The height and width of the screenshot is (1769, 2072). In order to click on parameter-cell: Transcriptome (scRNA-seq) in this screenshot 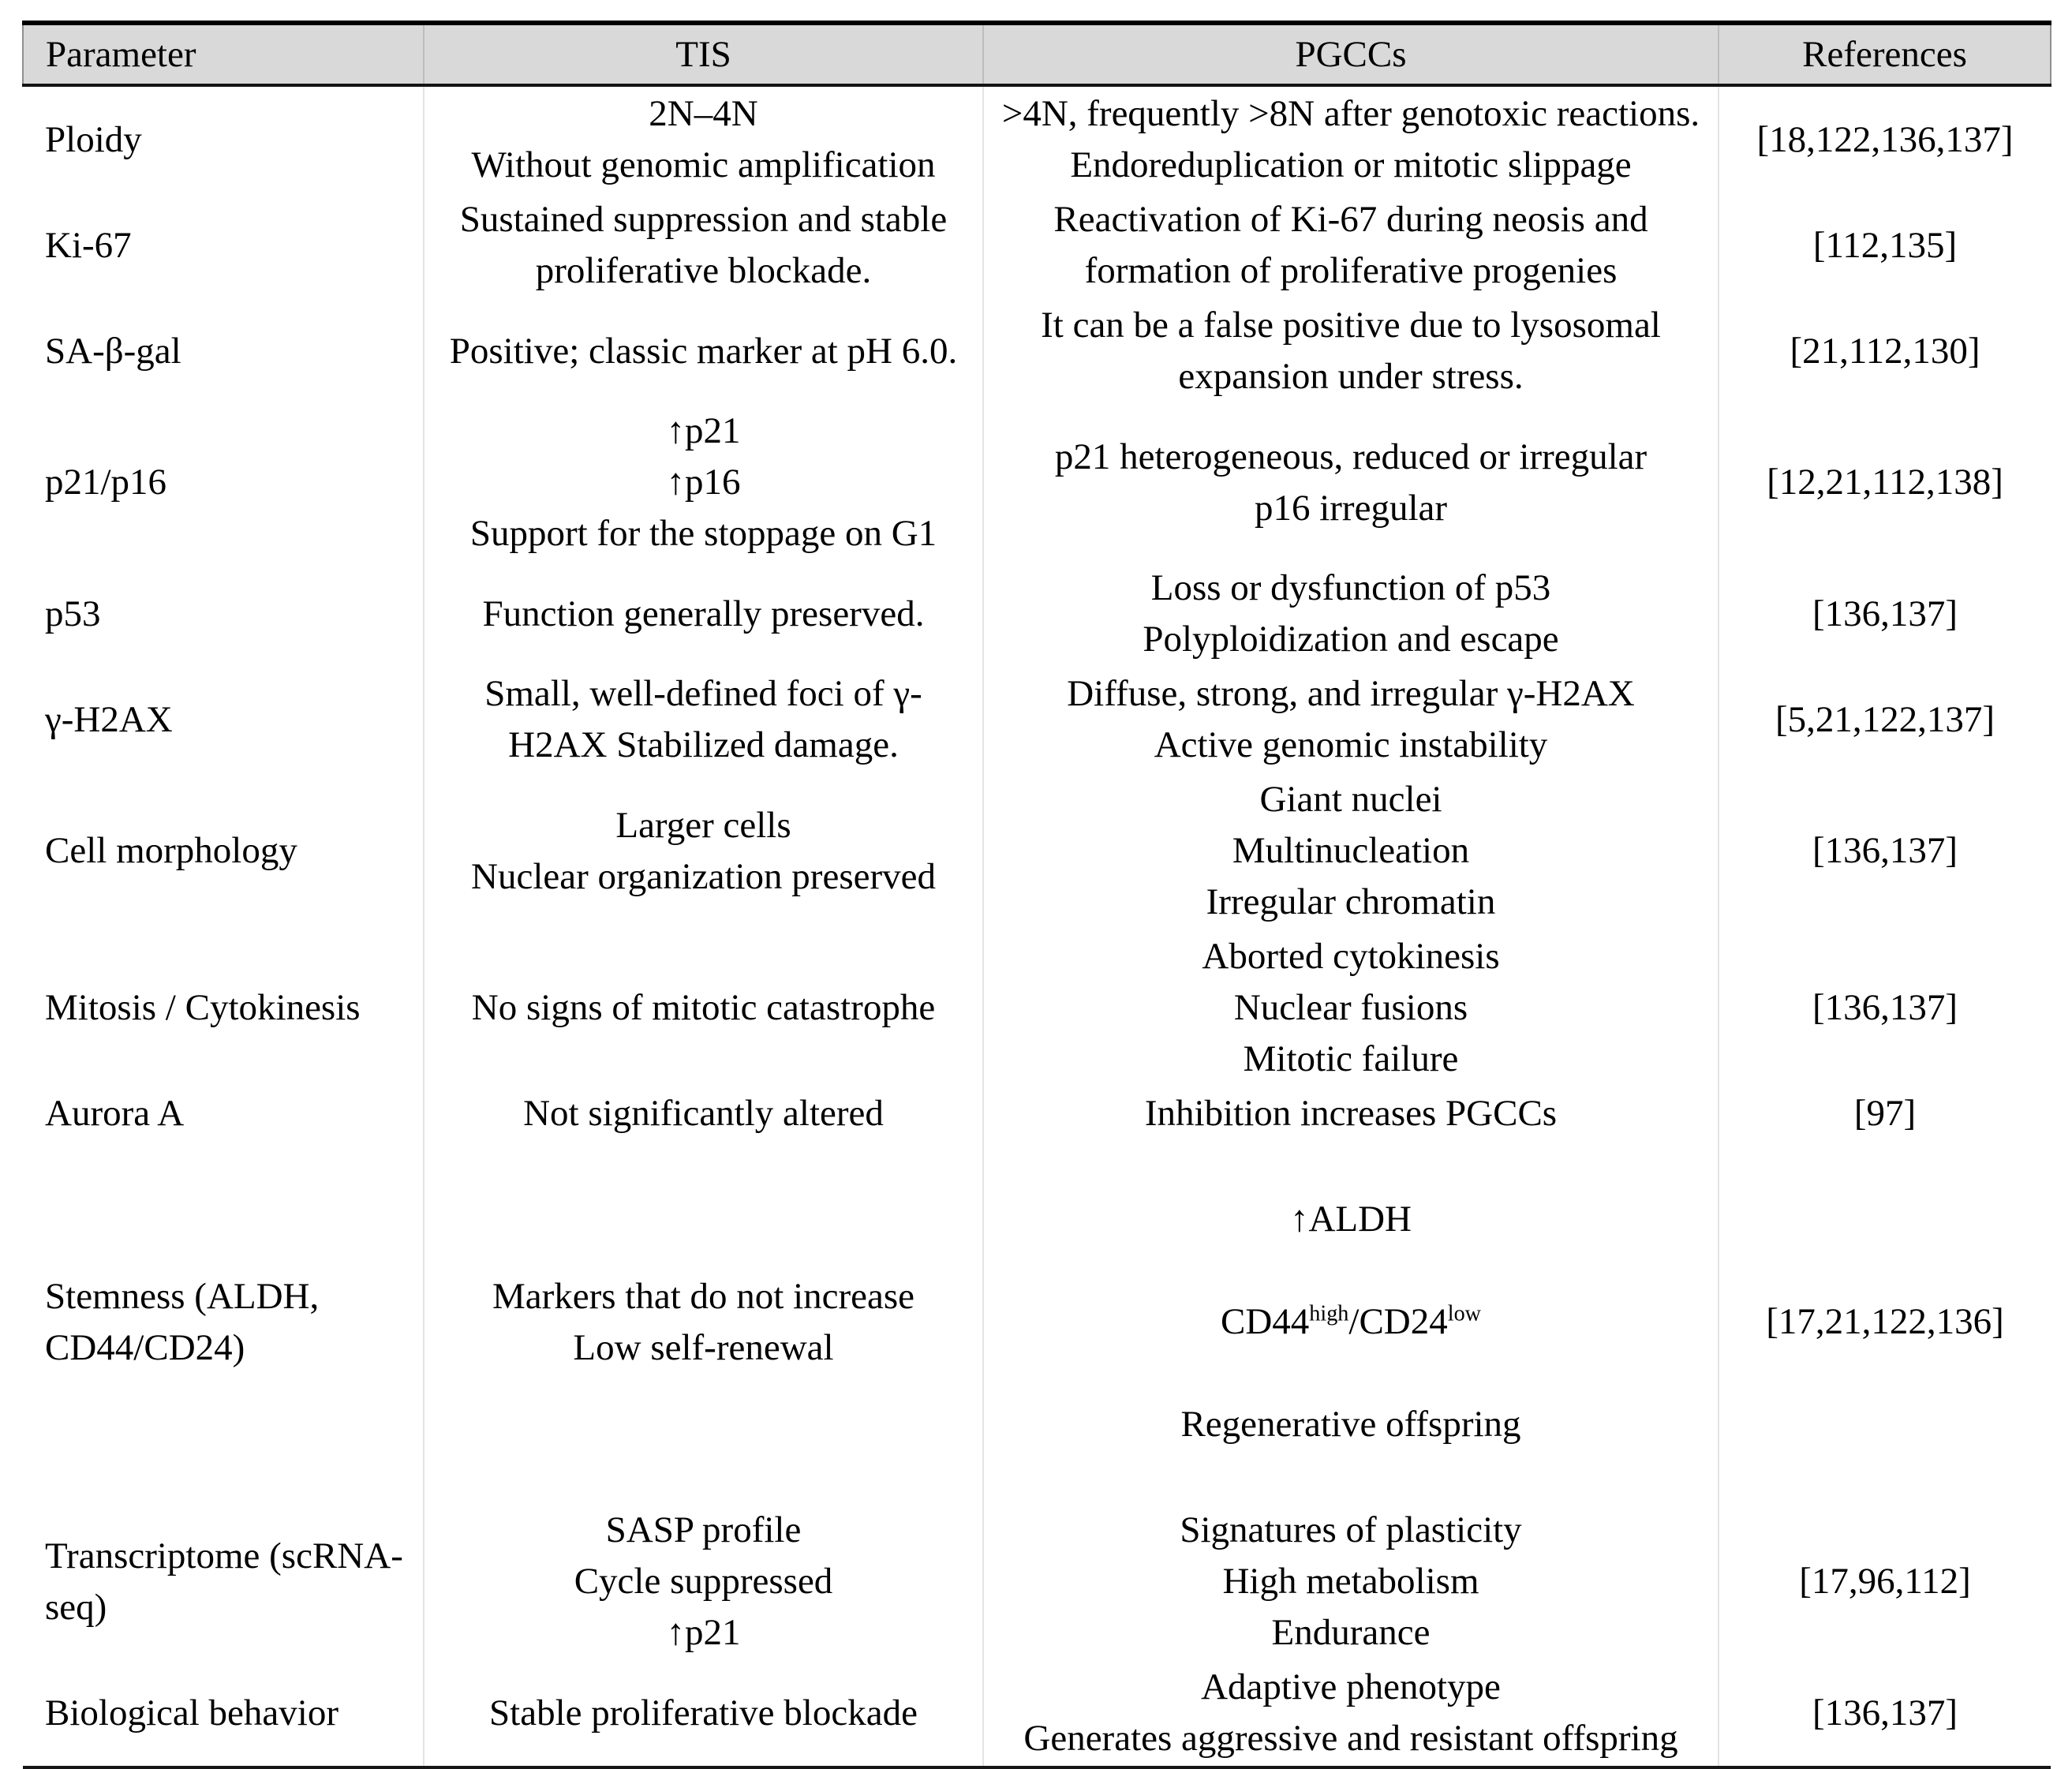, I will do `click(224, 1581)`.